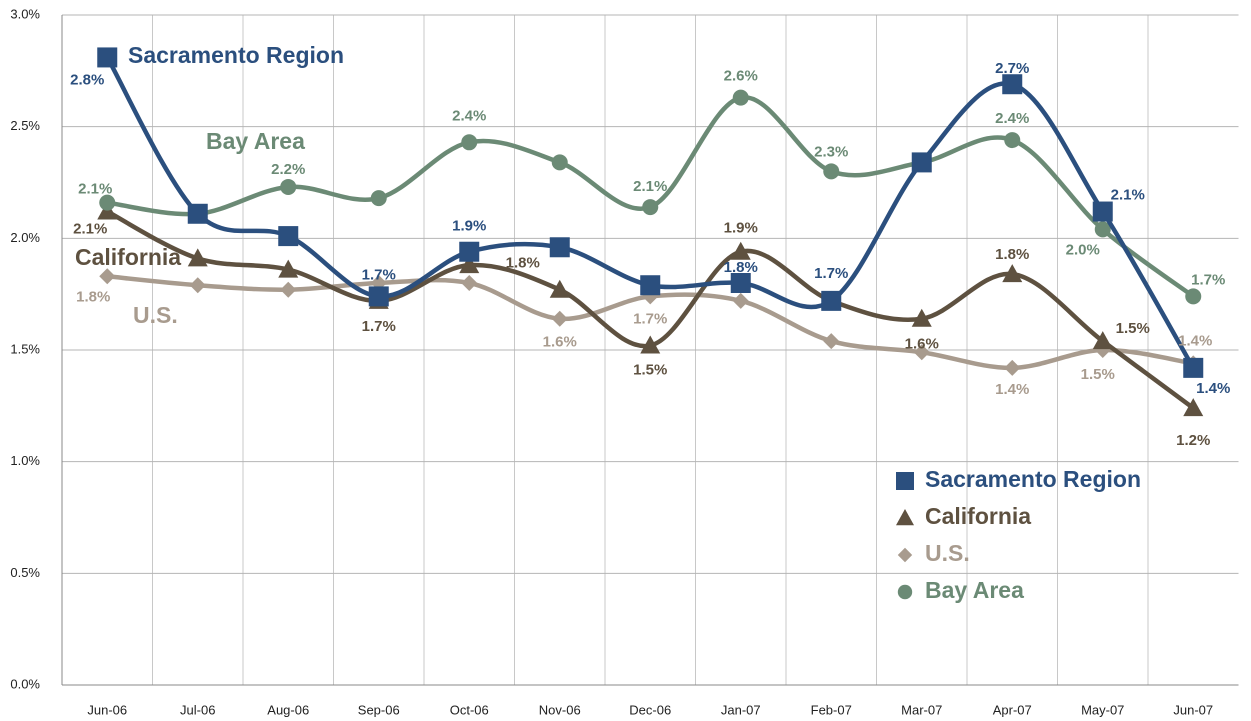 The width and height of the screenshot is (1251, 721). Describe the element at coordinates (25, 460) in the screenshot. I see `y-tick-label: 1.0%` at that location.